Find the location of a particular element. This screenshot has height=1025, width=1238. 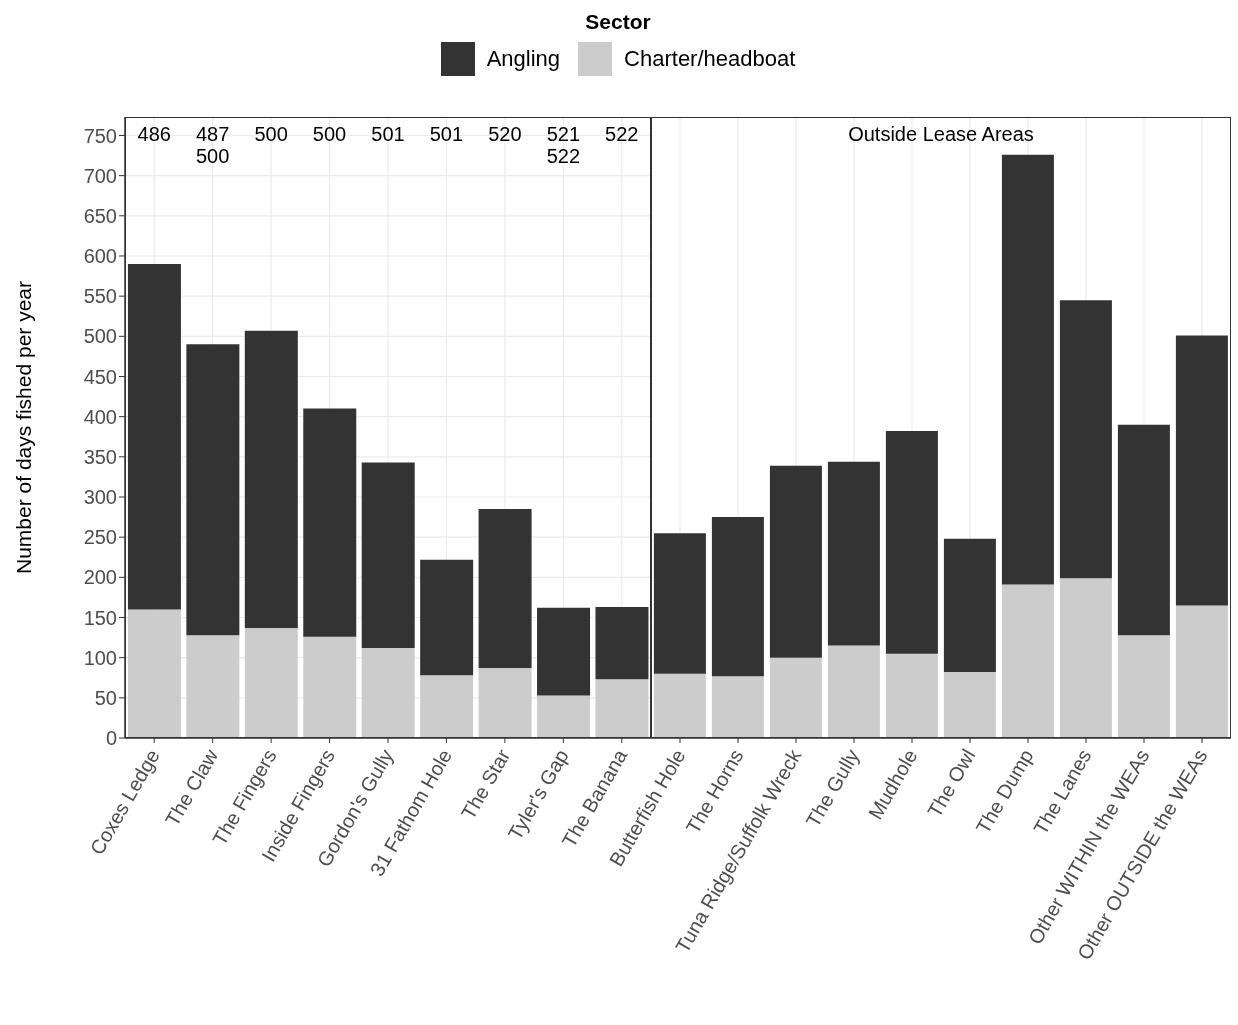

y-tick-label: 200 is located at coordinates (100, 577).